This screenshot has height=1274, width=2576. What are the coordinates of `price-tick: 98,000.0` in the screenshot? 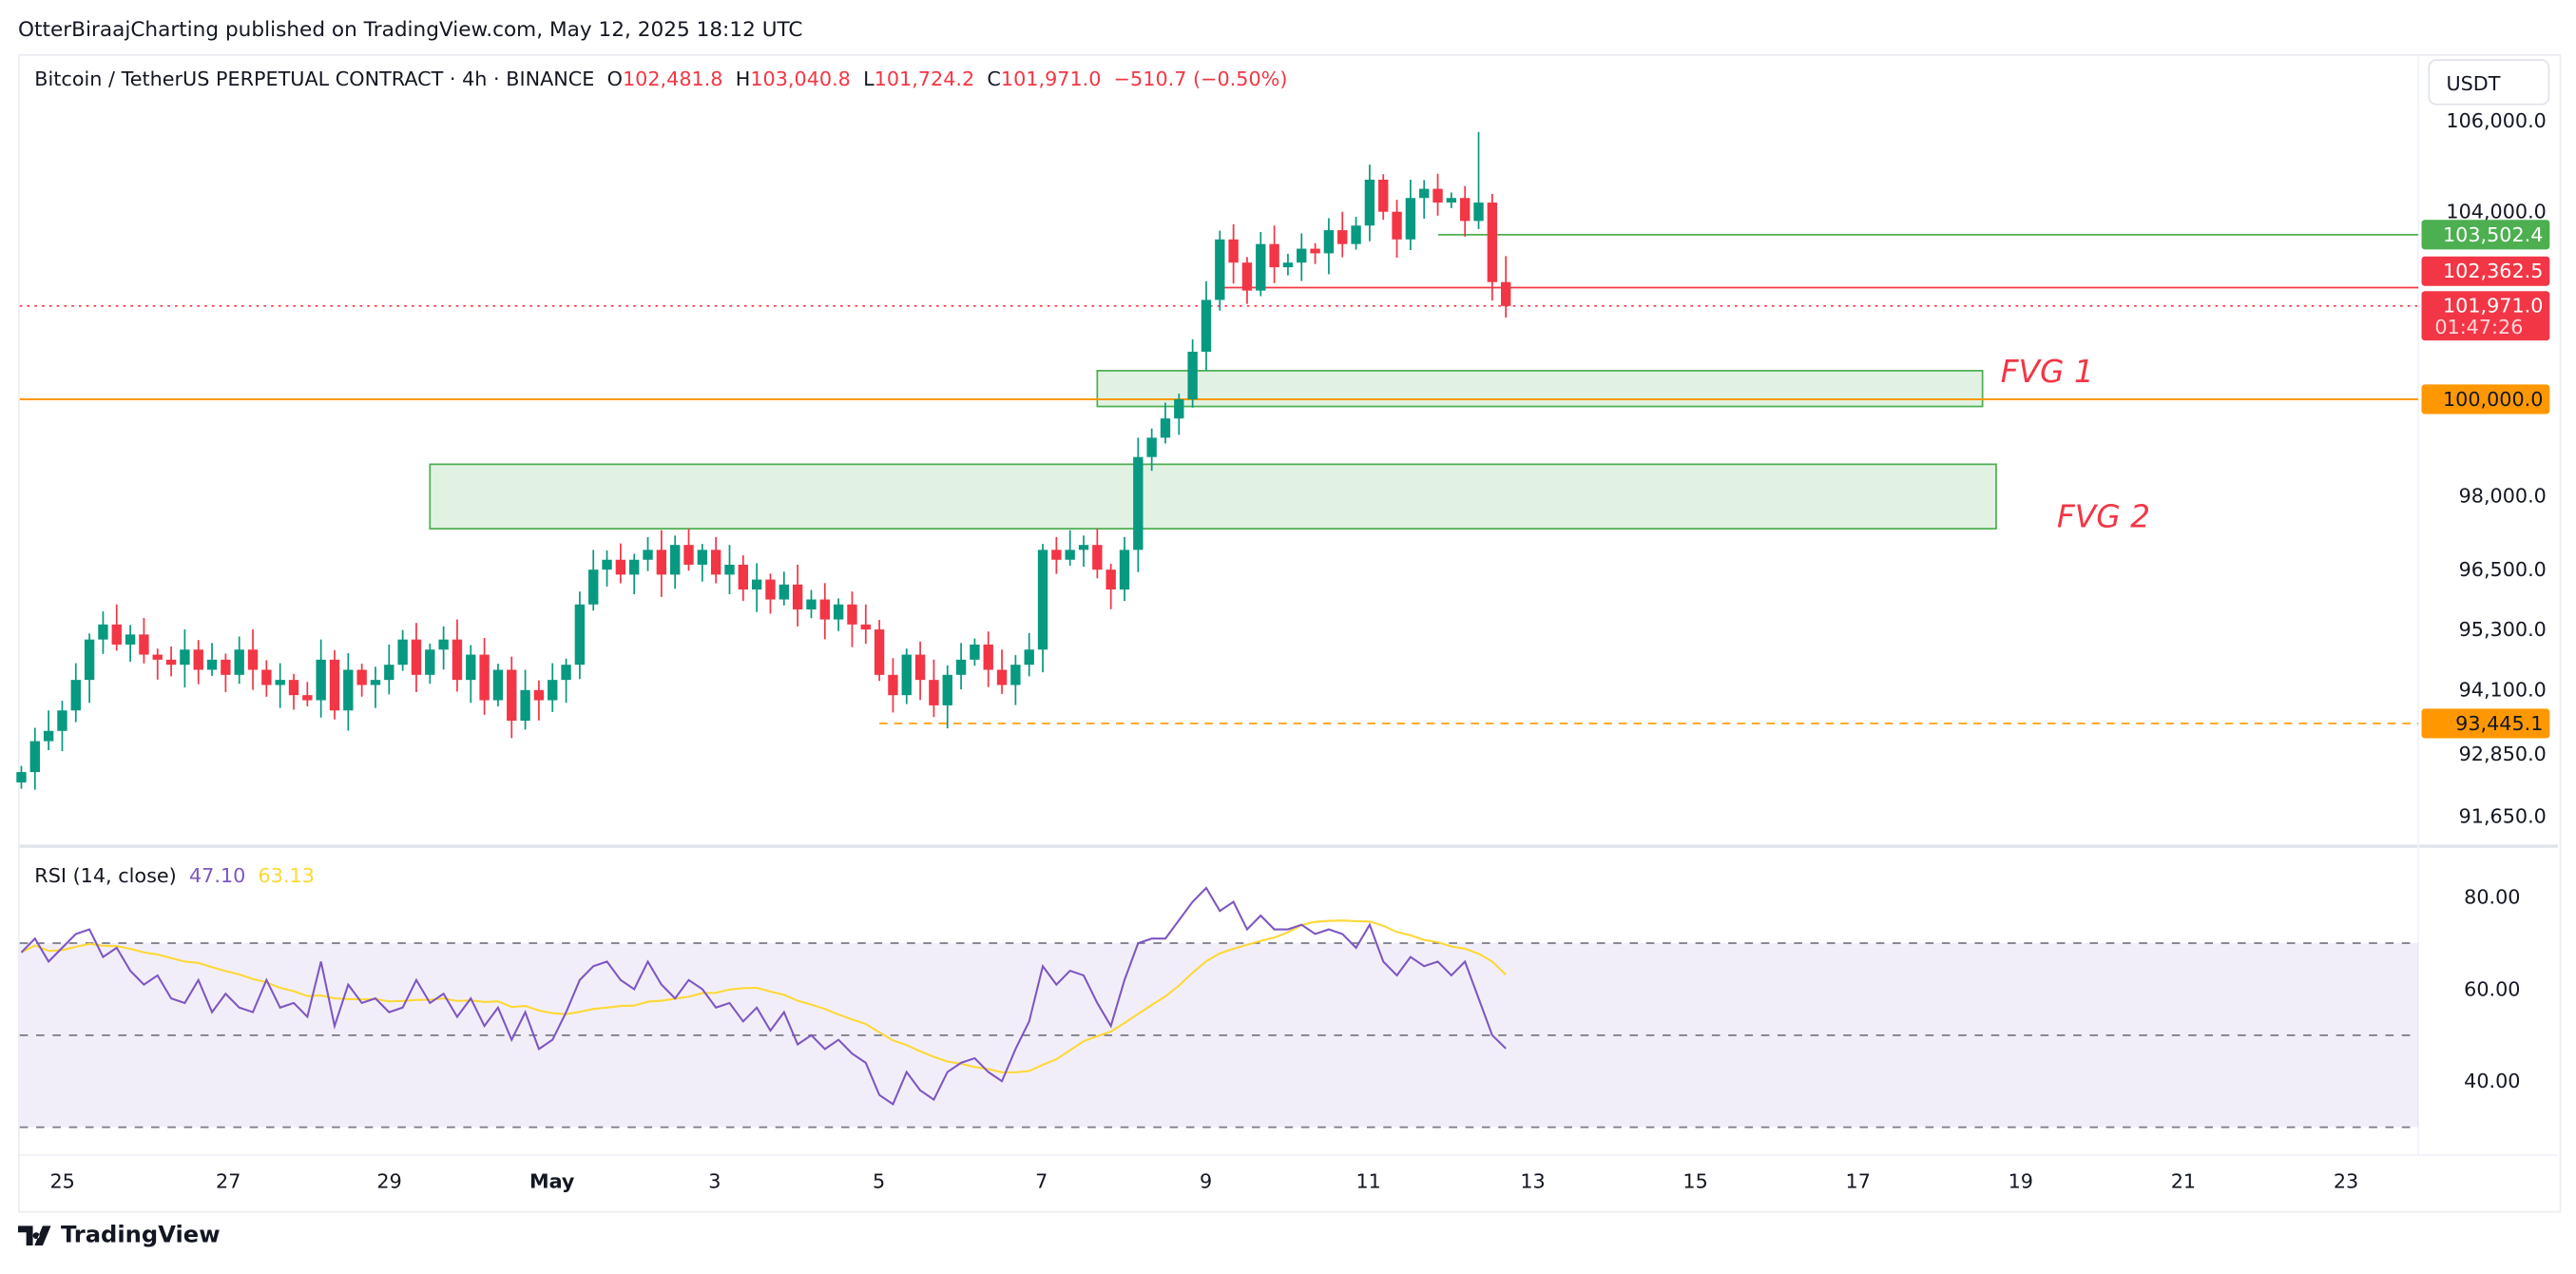 It's located at (2503, 495).